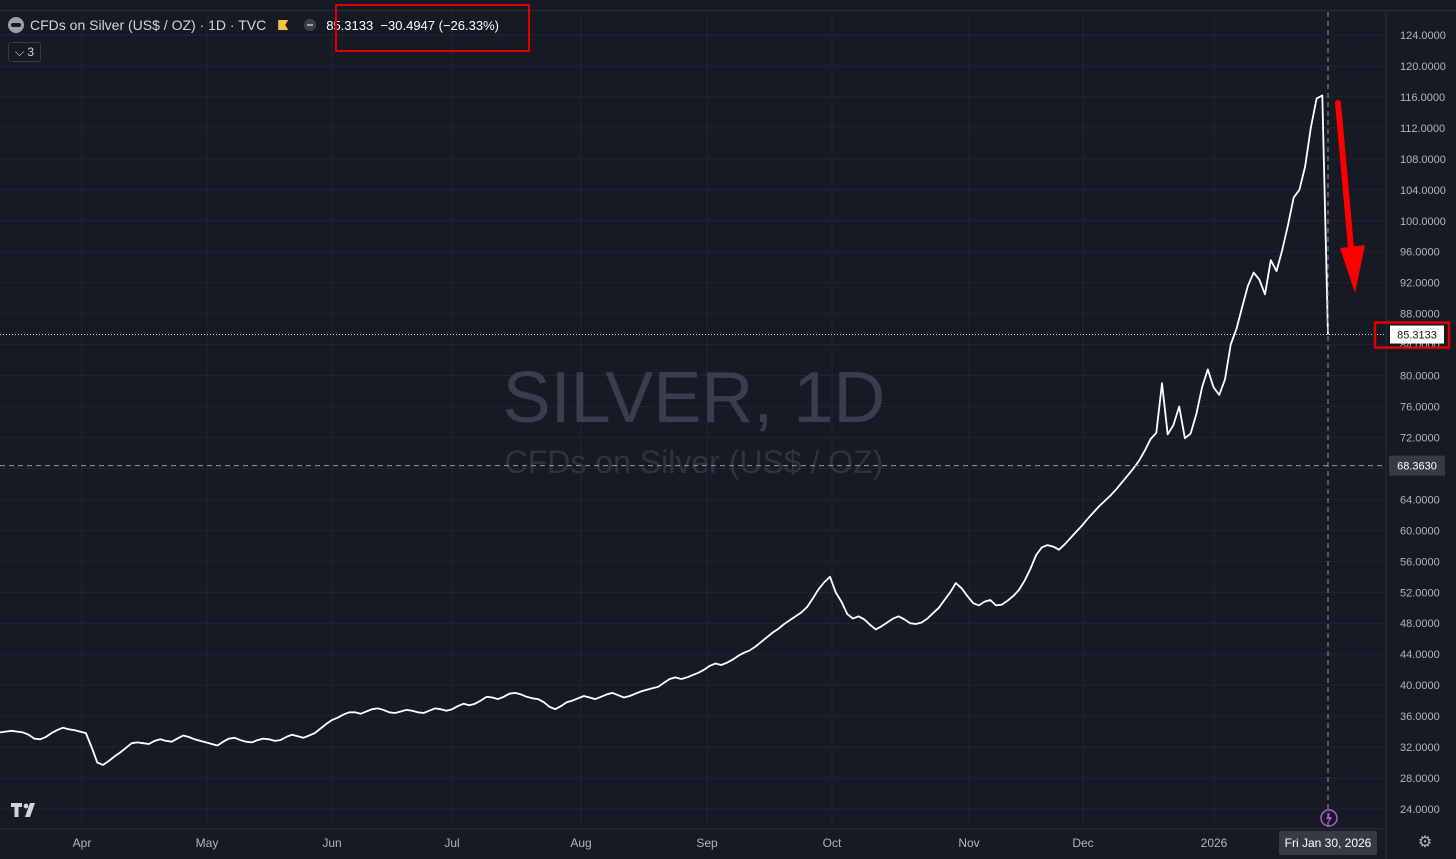 Image resolution: width=1456 pixels, height=859 pixels. Describe the element at coordinates (1420, 655) in the screenshot. I see `y-tick-label: 44.0000` at that location.